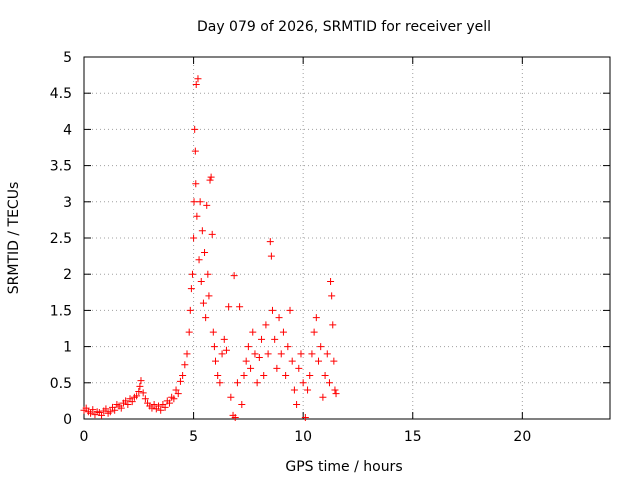 This screenshot has width=640, height=480. I want to click on x-tick-label: 10, so click(303, 437).